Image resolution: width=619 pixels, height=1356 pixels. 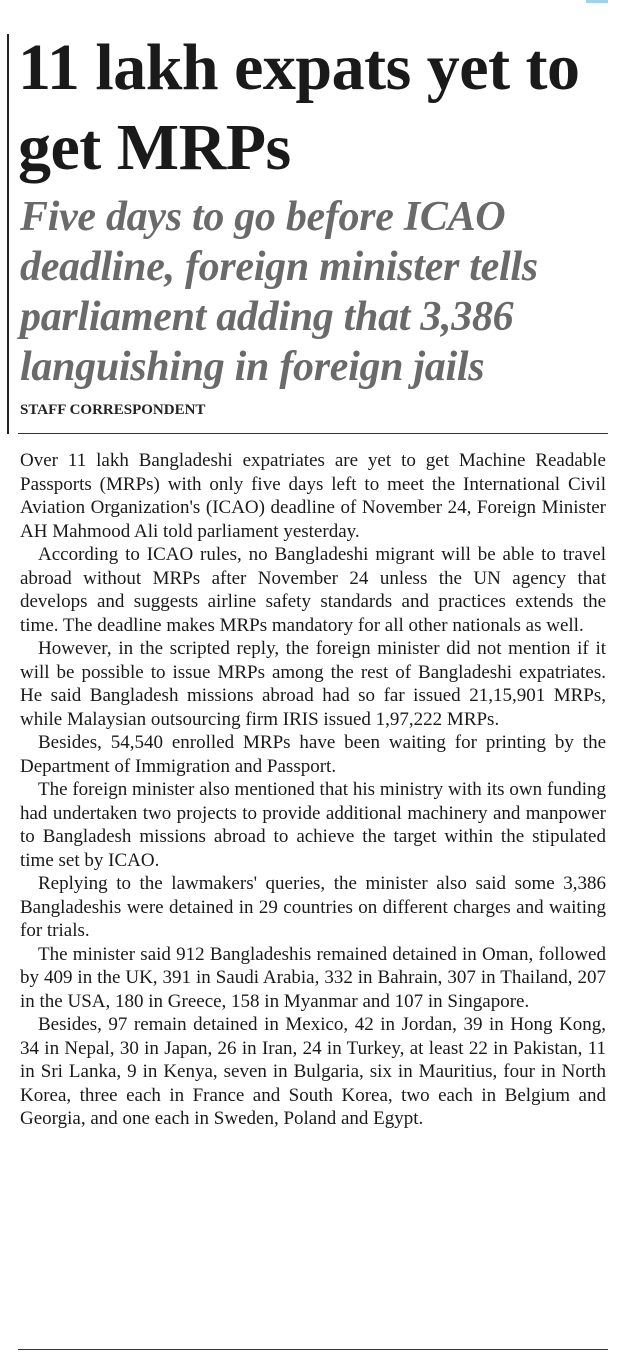 What do you see at coordinates (8, 234) in the screenshot?
I see `vertical-rule` at bounding box center [8, 234].